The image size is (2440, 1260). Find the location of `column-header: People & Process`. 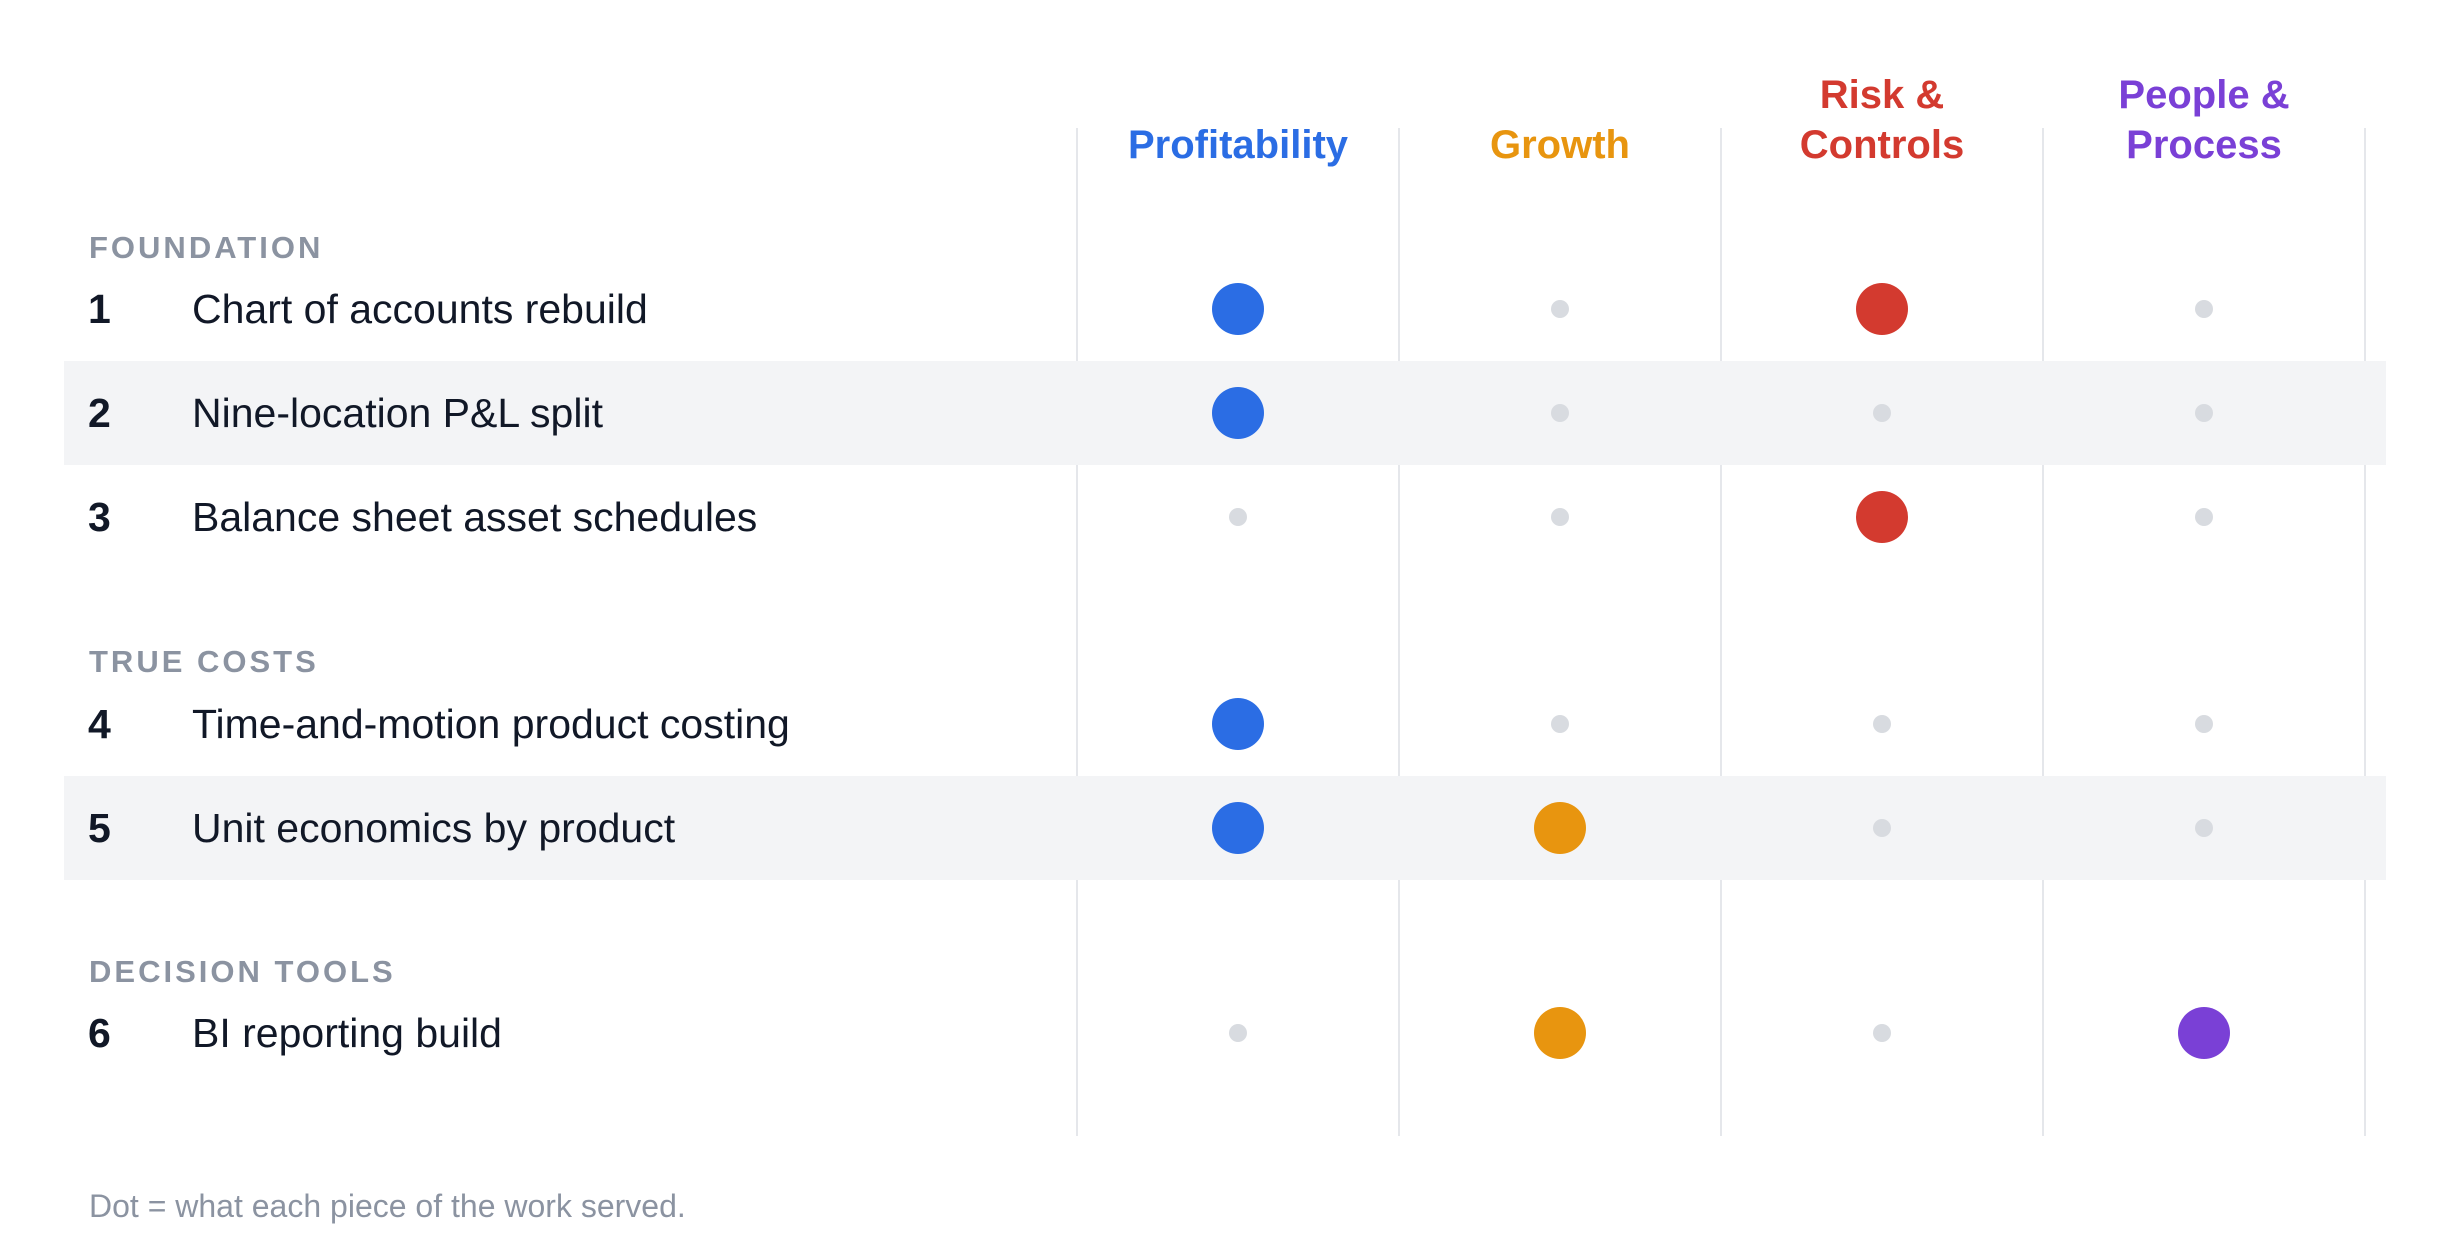

column-header: People & Process is located at coordinates (2204, 115).